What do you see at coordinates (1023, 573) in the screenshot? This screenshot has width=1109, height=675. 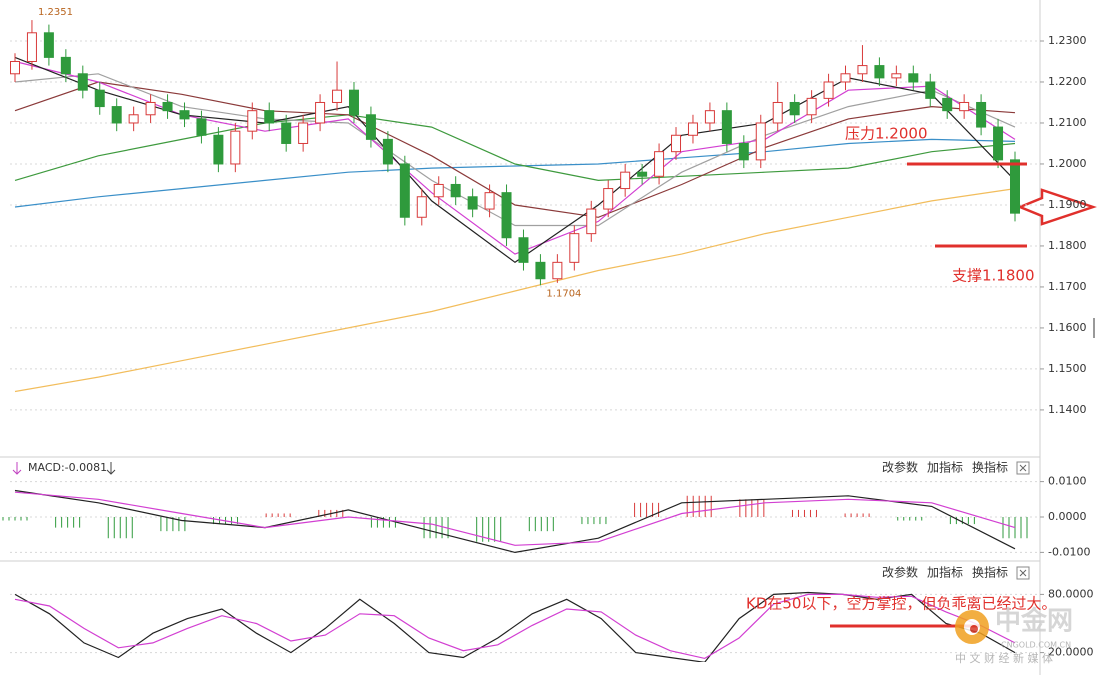 I see `close-icon` at bounding box center [1023, 573].